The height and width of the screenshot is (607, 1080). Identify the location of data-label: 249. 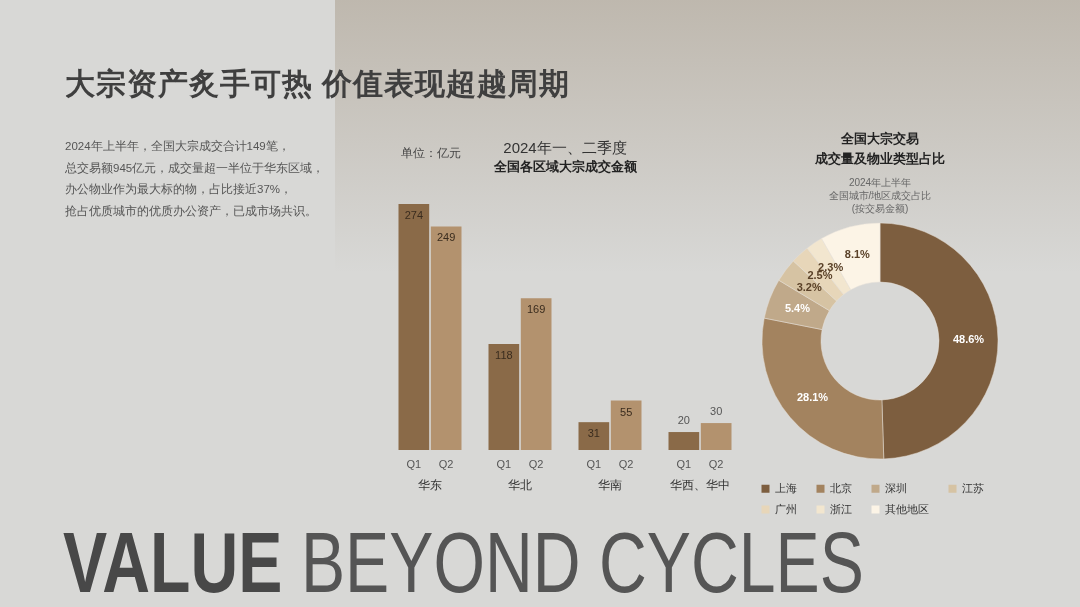
(445, 237).